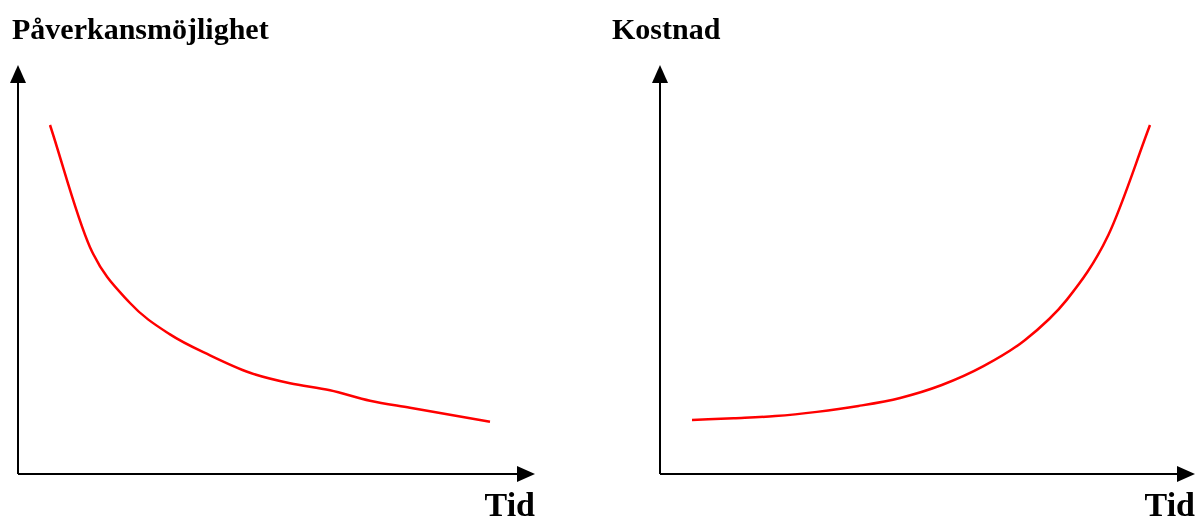  Describe the element at coordinates (666, 29) in the screenshot. I see `y-axis-title: Kostnad` at that location.